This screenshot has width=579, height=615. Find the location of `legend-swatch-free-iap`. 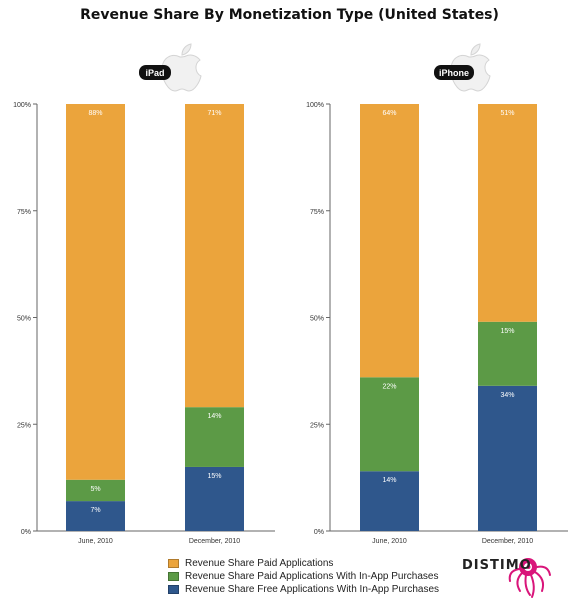

legend-swatch-free-iap is located at coordinates (173, 589).